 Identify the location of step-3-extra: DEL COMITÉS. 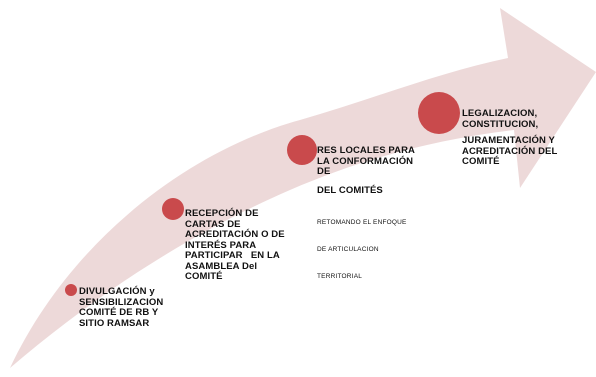
(350, 190).